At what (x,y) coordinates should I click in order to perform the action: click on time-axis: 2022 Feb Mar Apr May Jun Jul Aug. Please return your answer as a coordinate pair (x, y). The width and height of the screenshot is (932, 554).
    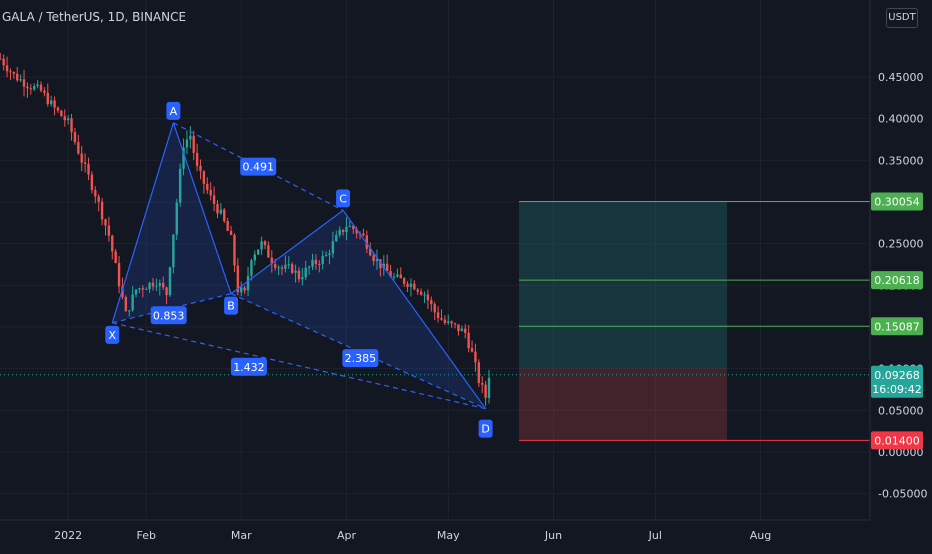
    Looking at the image, I should click on (466, 534).